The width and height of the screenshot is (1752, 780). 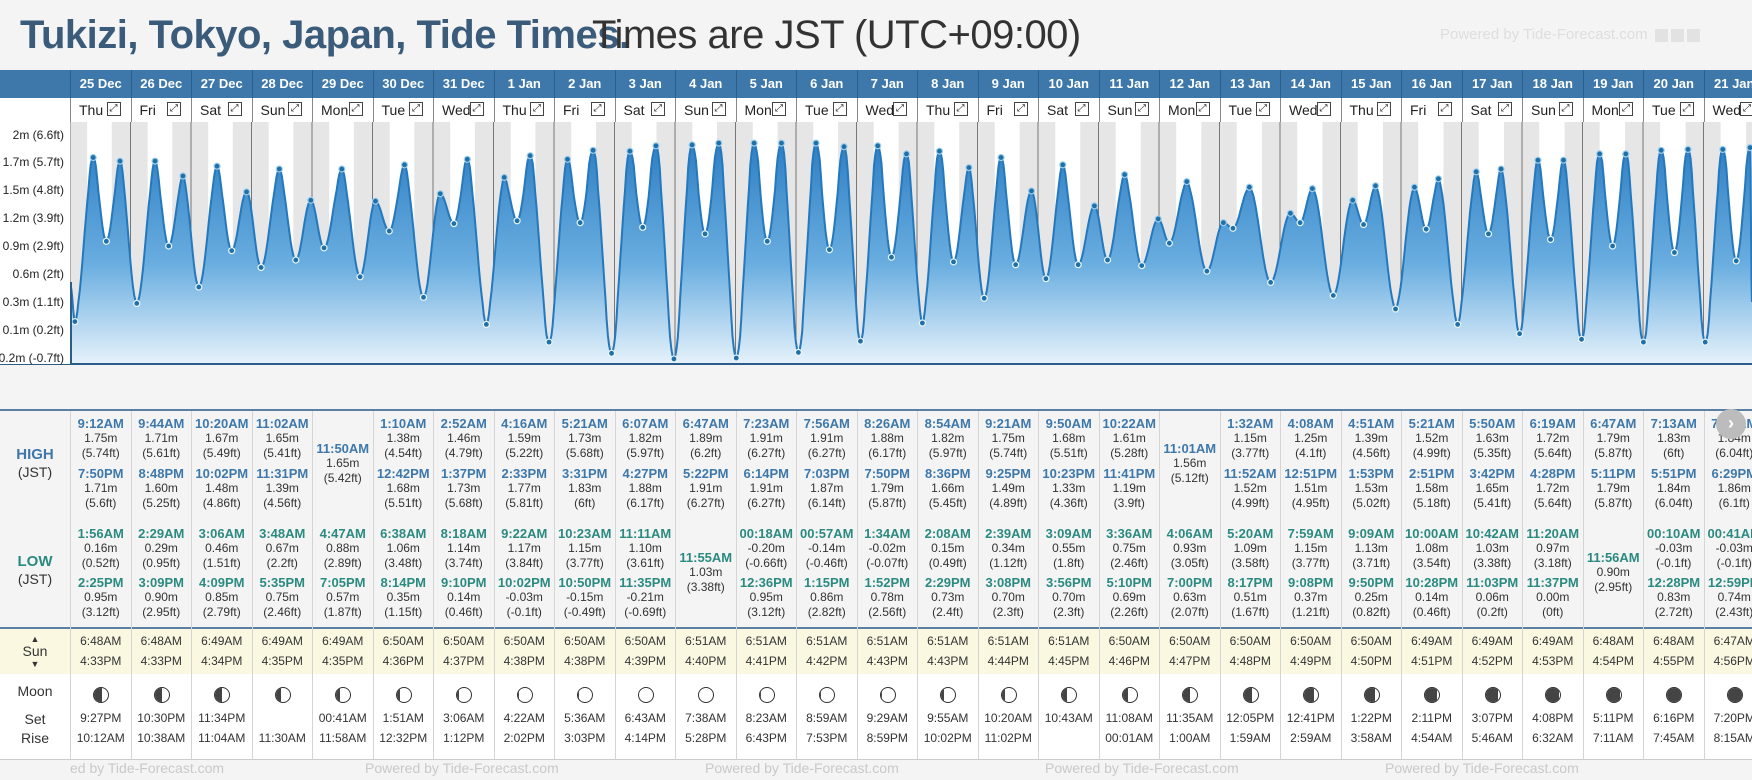 What do you see at coordinates (1674, 718) in the screenshot?
I see `moonset-time: 6:16PM` at bounding box center [1674, 718].